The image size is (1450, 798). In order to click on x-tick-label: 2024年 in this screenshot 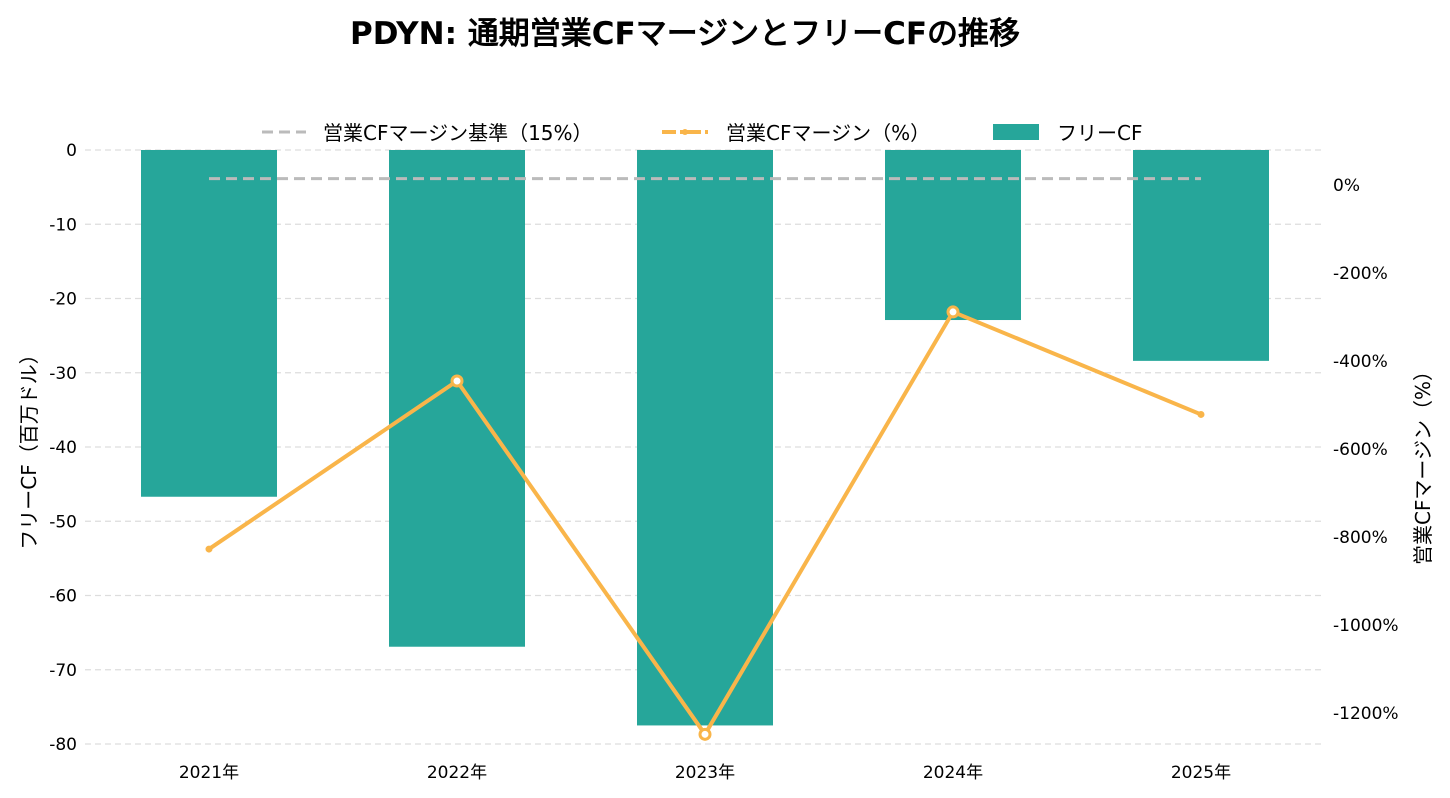, I will do `click(953, 773)`.